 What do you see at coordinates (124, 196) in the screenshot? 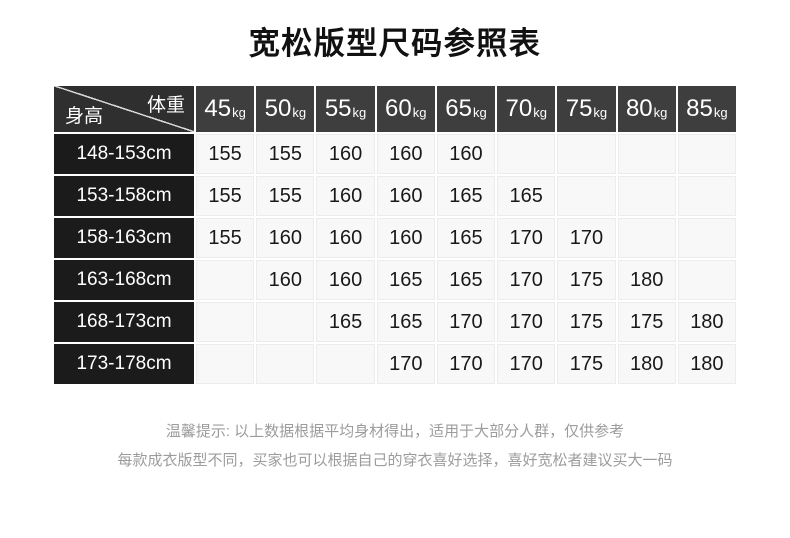
I see `height-header-153-158: 153-158cm` at bounding box center [124, 196].